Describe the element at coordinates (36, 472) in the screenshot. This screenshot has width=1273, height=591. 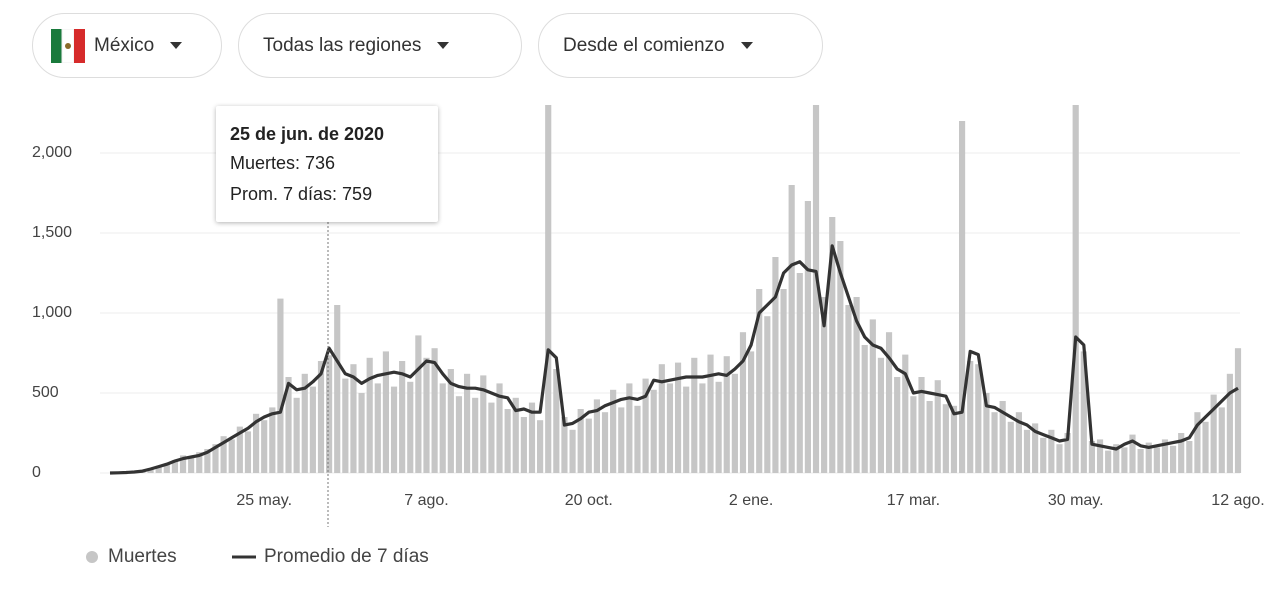
I see `y-tick-label: 0` at that location.